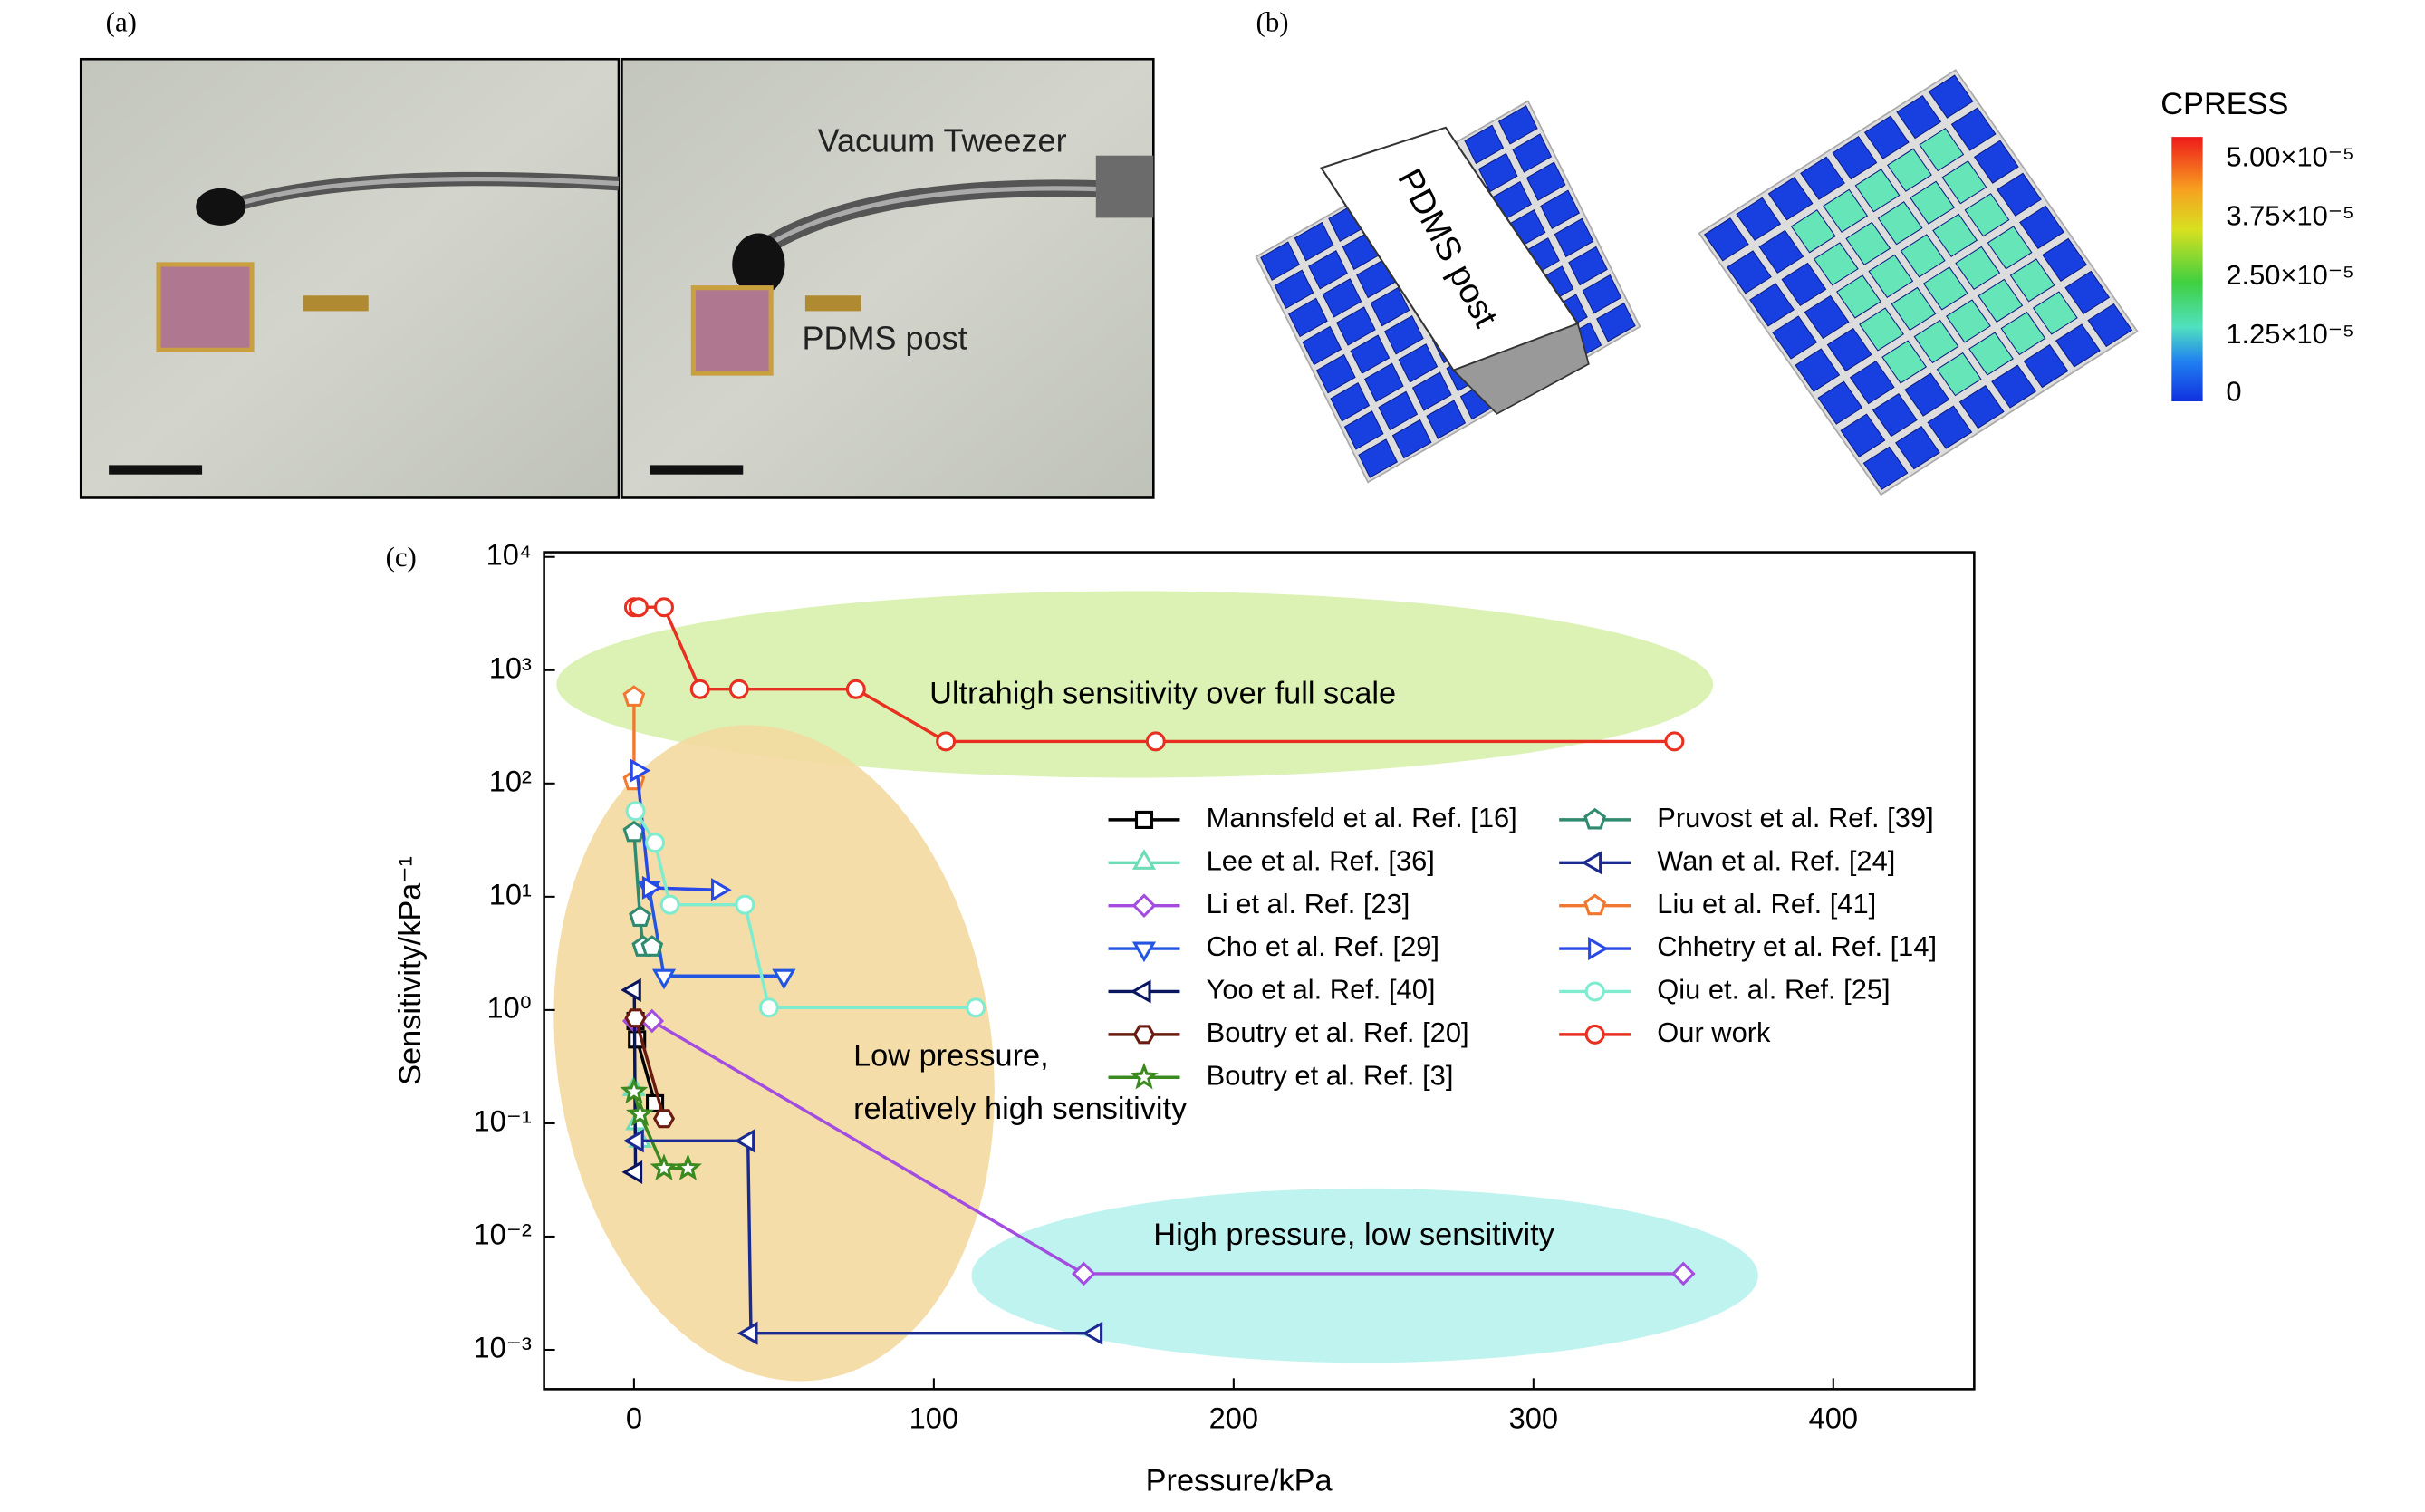  I want to click on legend-label: Lee et al. Ref. [36], so click(1321, 860).